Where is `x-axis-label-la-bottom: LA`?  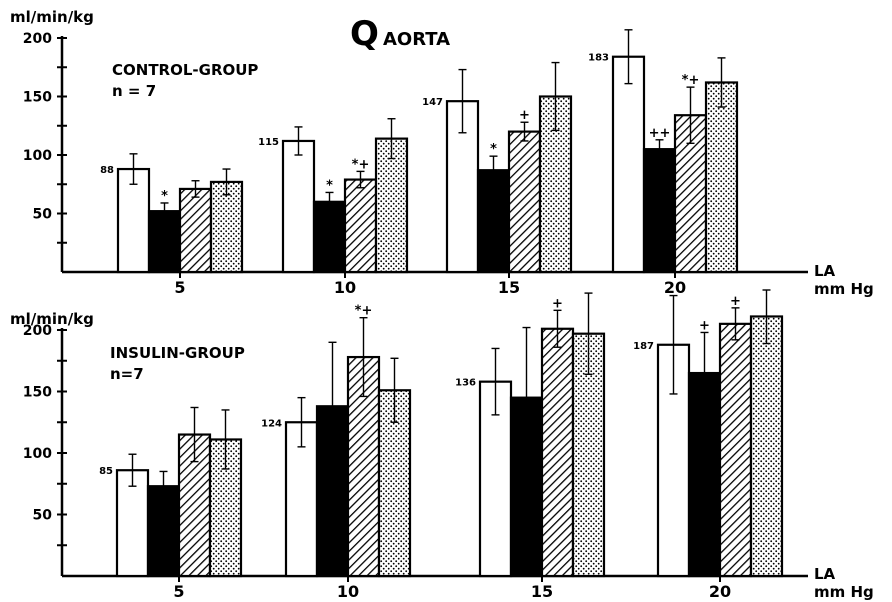 x-axis-label-la-bottom: LA is located at coordinates (825, 574).